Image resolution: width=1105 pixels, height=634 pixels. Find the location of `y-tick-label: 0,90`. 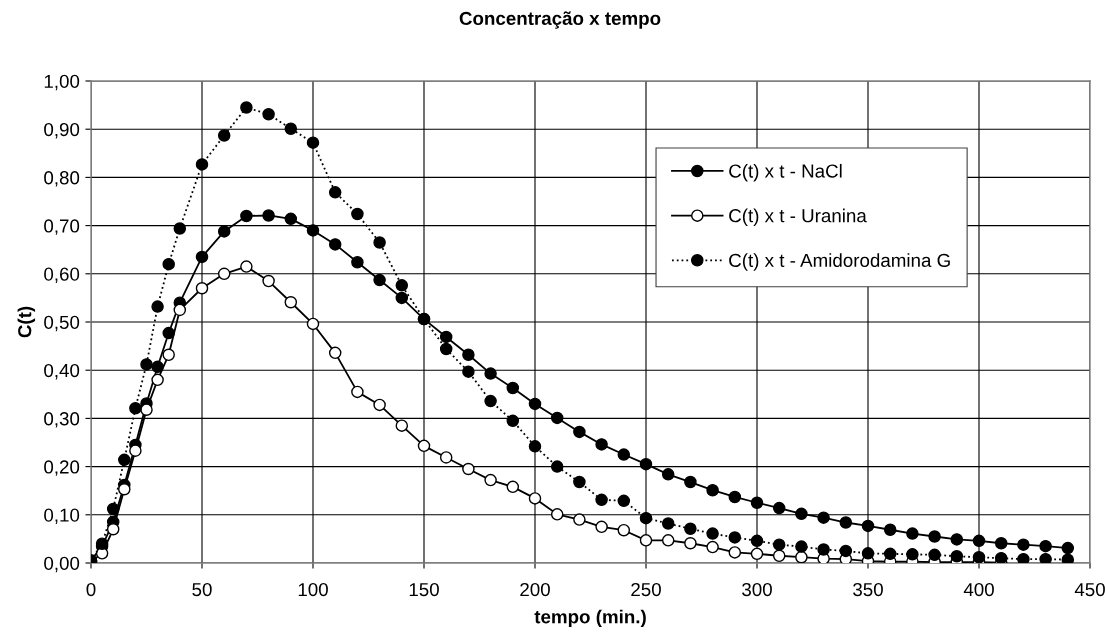

y-tick-label: 0,90 is located at coordinates (62, 130).